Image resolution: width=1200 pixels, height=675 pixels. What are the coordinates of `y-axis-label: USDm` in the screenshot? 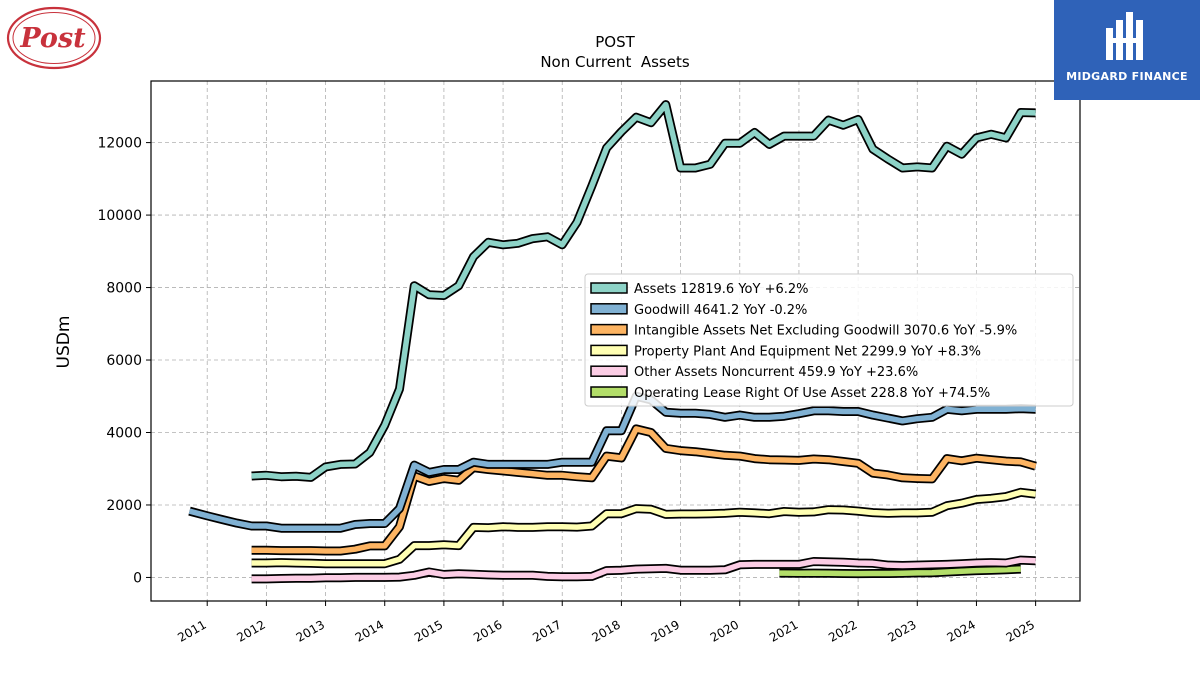 It's located at (64, 342).